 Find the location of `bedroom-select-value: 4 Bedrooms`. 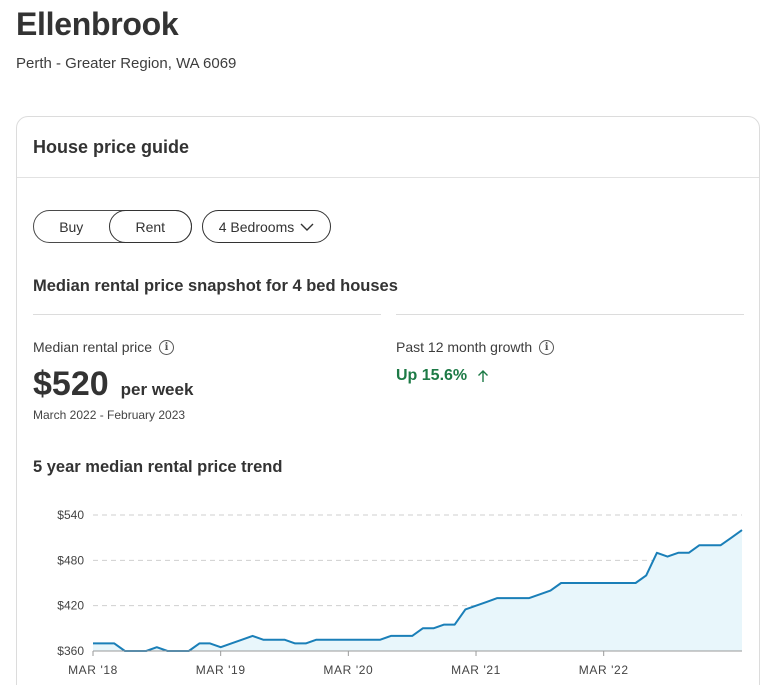

bedroom-select-value: 4 Bedrooms is located at coordinates (256, 226).